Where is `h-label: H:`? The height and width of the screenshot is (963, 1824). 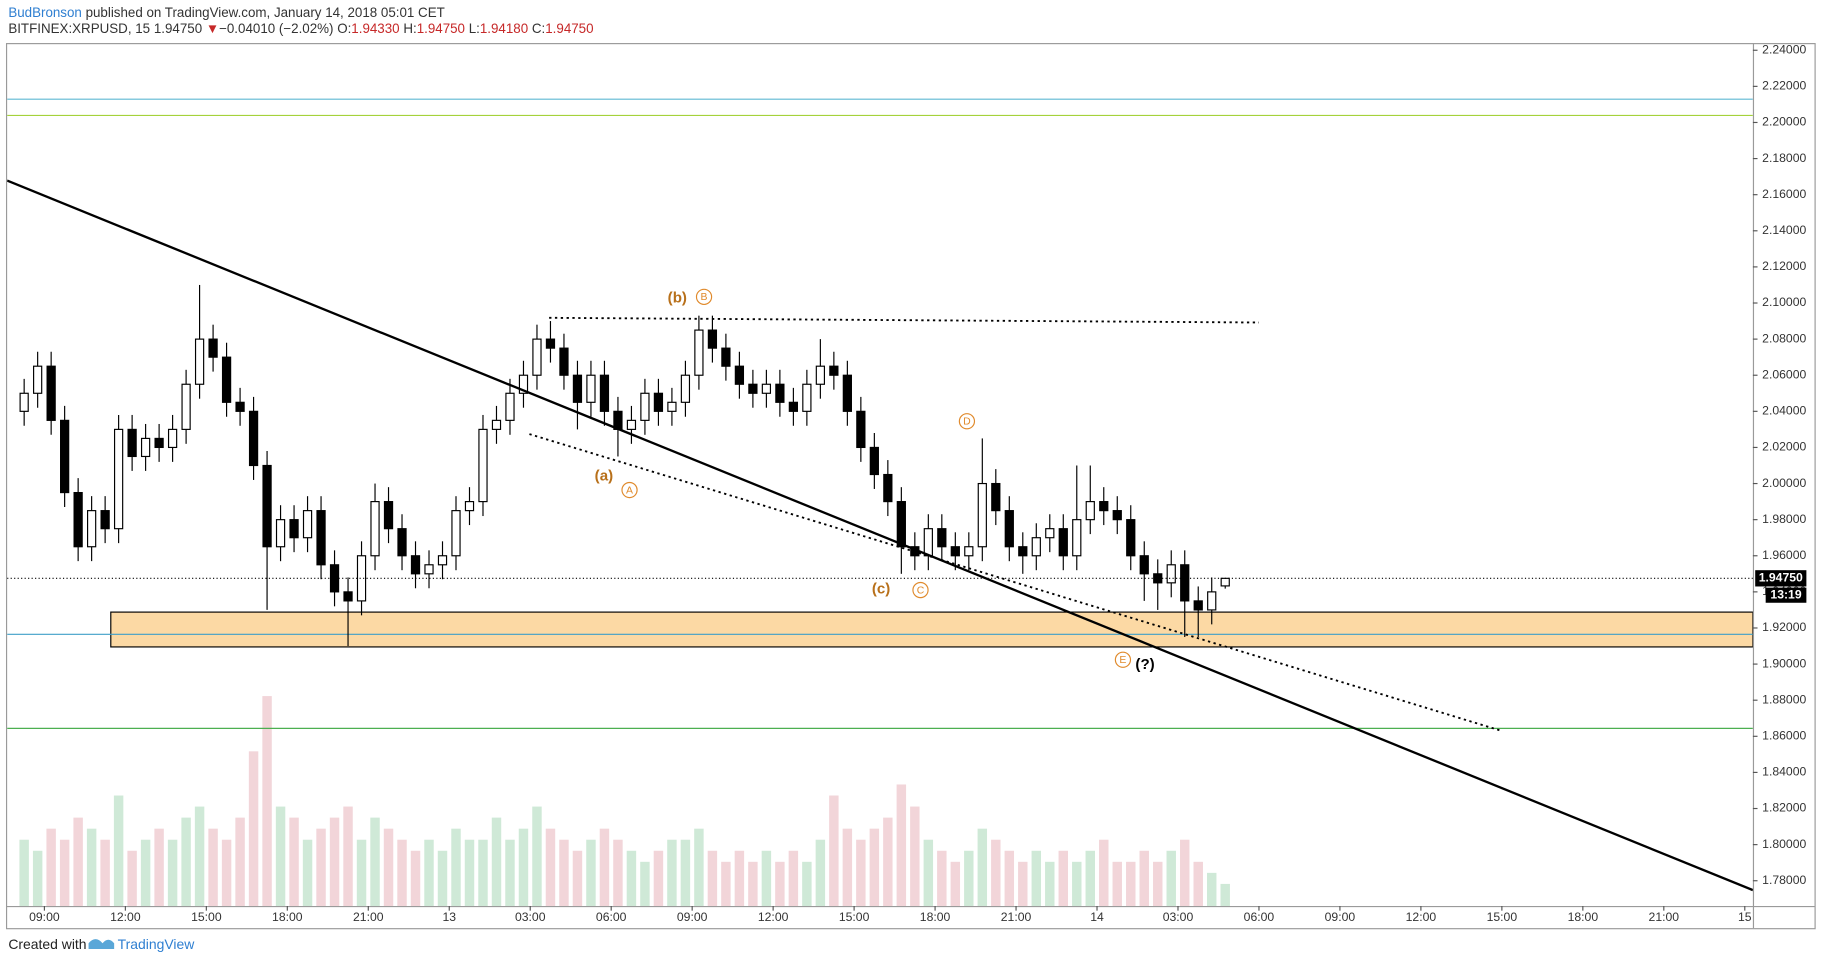 h-label: H: is located at coordinates (409, 28).